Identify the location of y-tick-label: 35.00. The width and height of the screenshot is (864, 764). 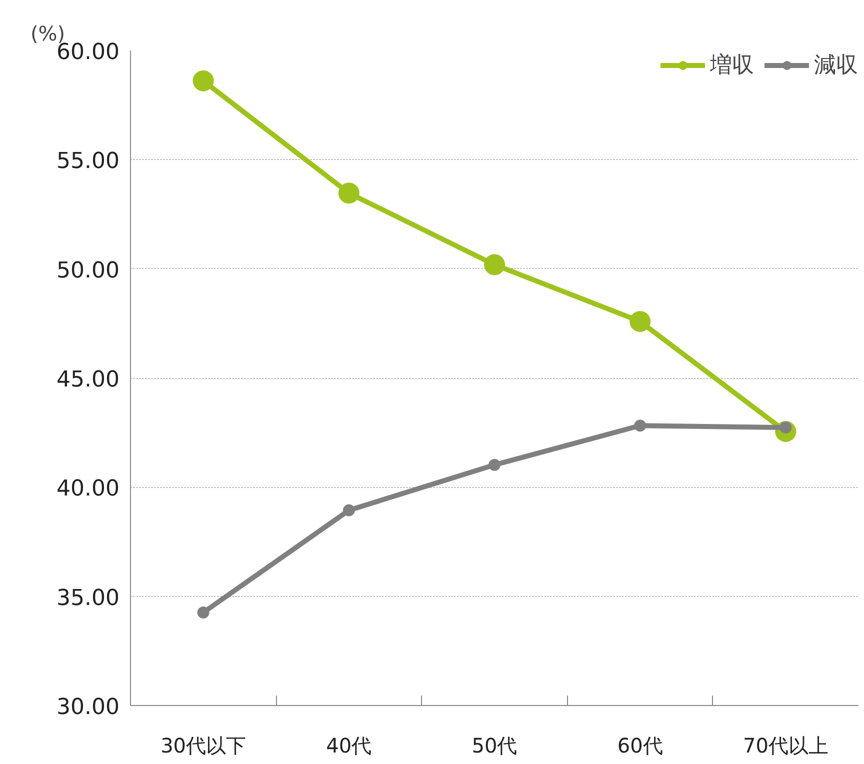
(88, 598).